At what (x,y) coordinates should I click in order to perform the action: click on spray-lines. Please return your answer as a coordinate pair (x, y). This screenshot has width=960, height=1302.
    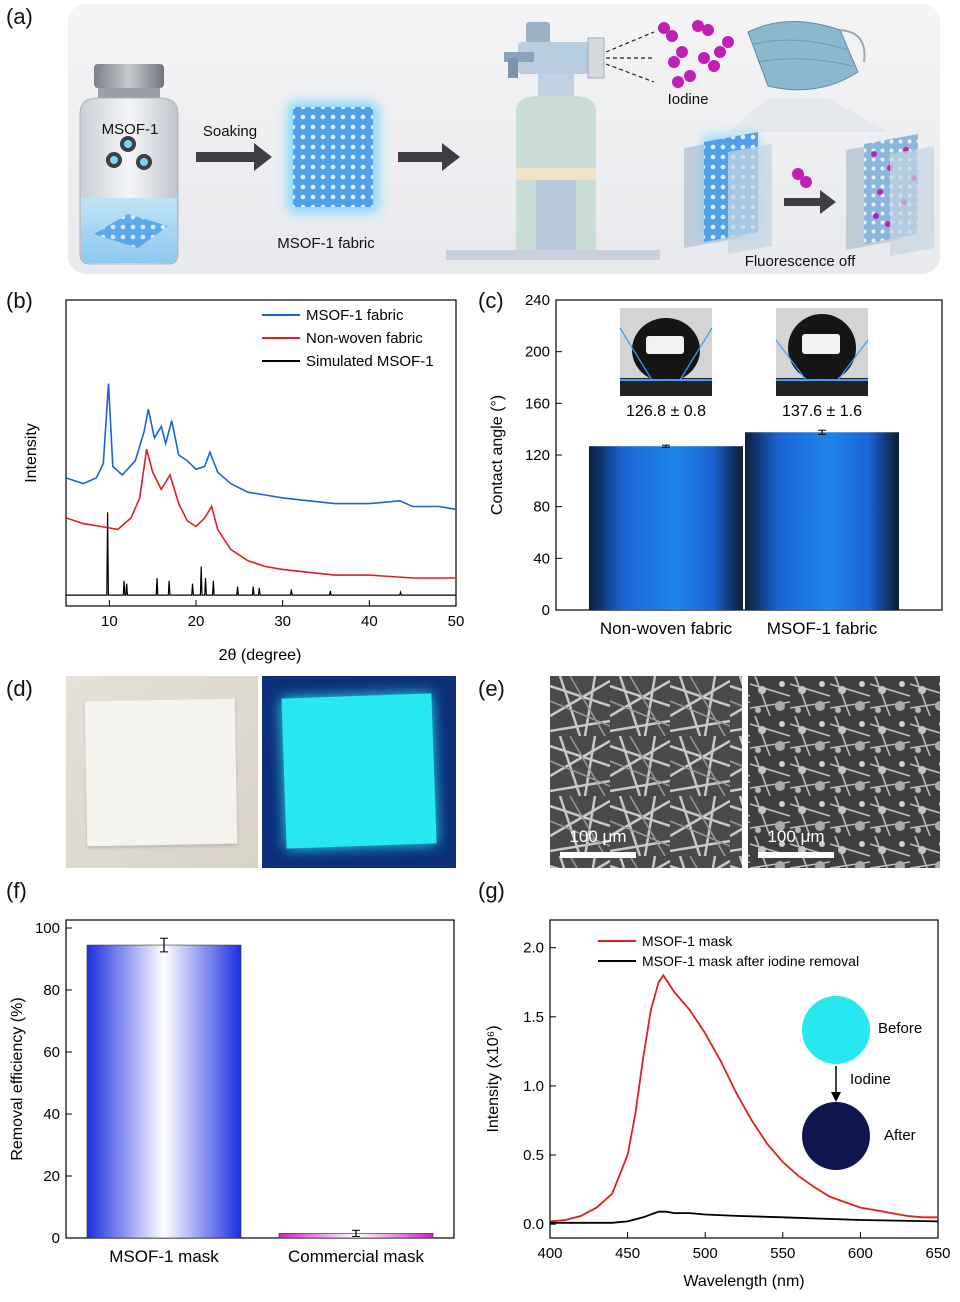
    Looking at the image, I should click on (630, 57).